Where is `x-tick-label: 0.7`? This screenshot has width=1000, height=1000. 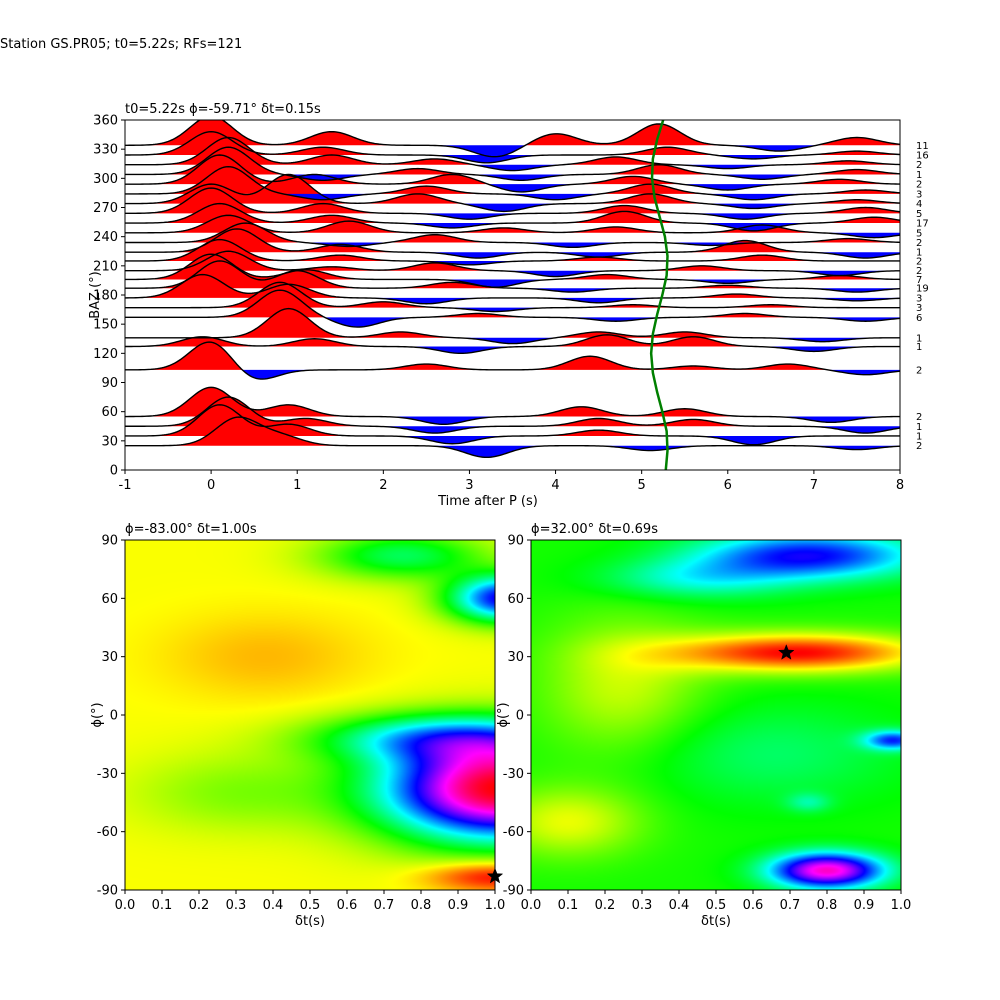
x-tick-label: 0.7 is located at coordinates (790, 905).